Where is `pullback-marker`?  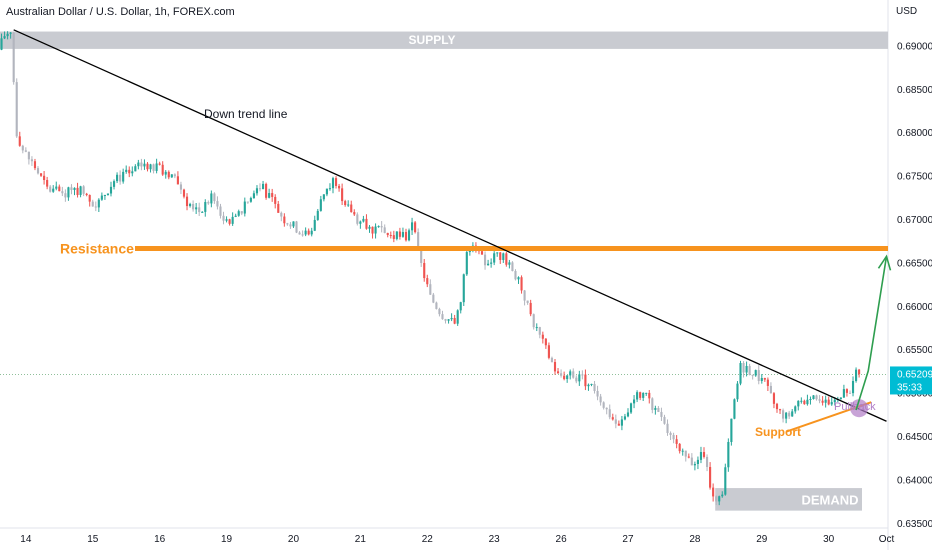
pullback-marker is located at coordinates (859, 408).